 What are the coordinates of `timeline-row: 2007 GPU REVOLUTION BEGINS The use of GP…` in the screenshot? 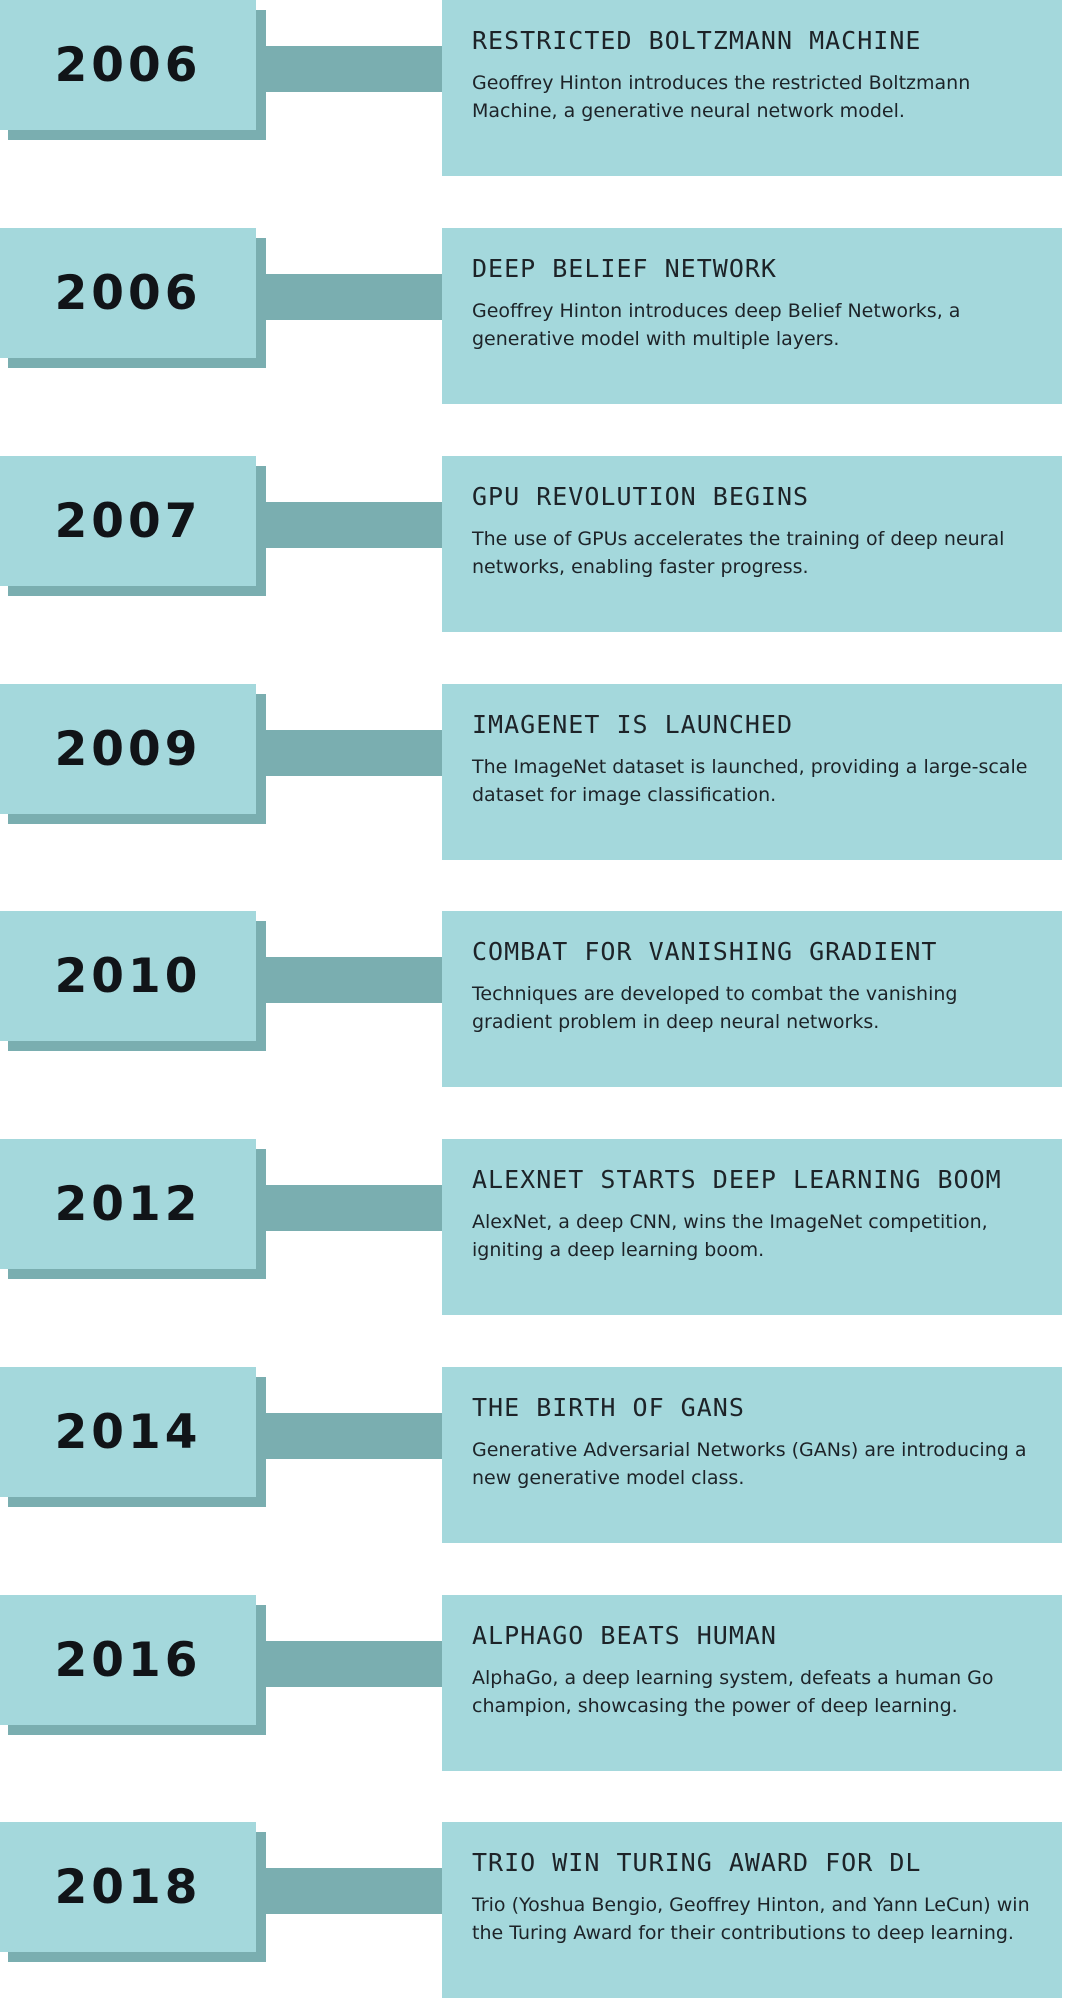 It's located at (533, 544).